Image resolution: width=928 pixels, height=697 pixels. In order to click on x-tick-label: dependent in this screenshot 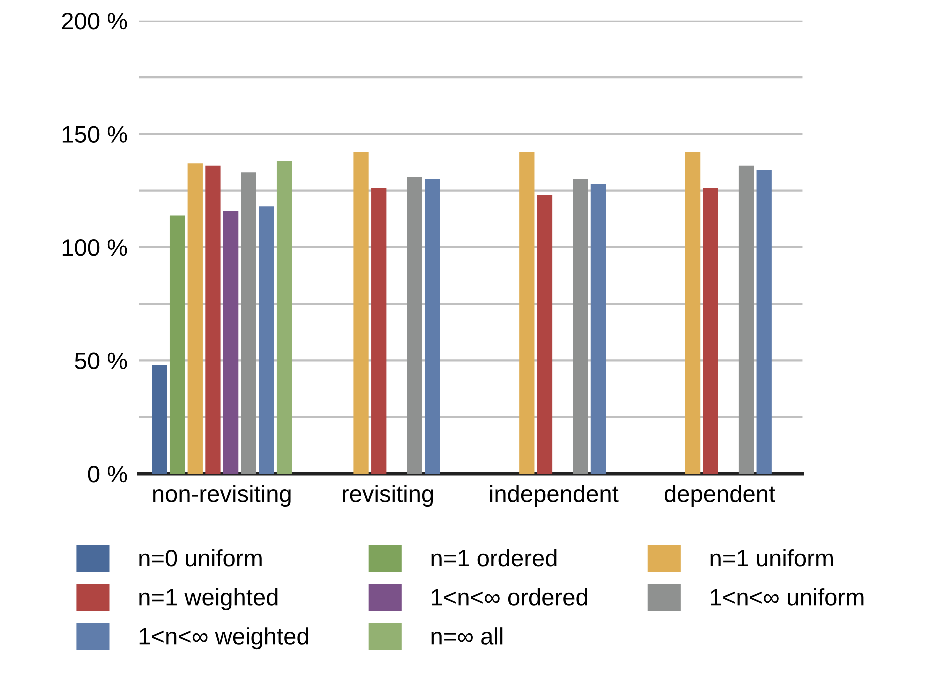, I will do `click(720, 496)`.